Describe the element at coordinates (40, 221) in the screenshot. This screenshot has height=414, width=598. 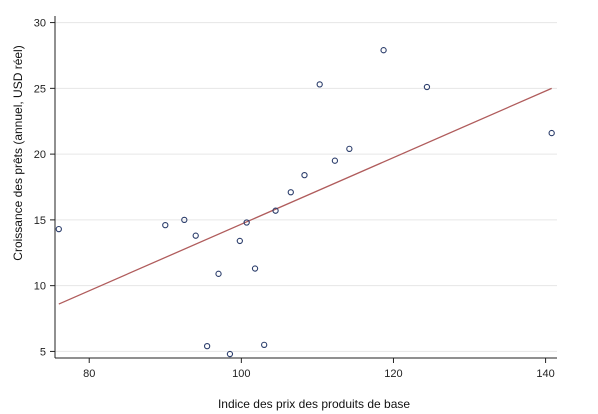
I see `y-tick-label-2: 15` at that location.